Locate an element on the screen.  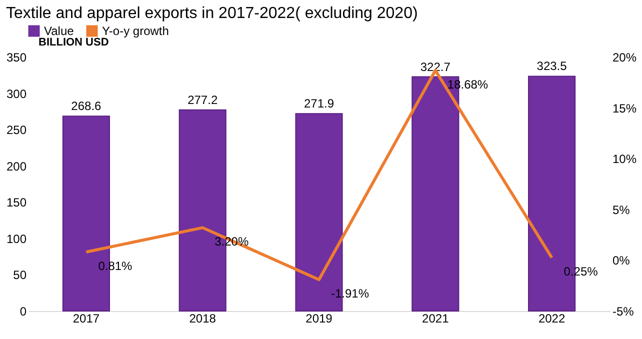
y-axis-title: BILLION USD is located at coordinates (73, 42).